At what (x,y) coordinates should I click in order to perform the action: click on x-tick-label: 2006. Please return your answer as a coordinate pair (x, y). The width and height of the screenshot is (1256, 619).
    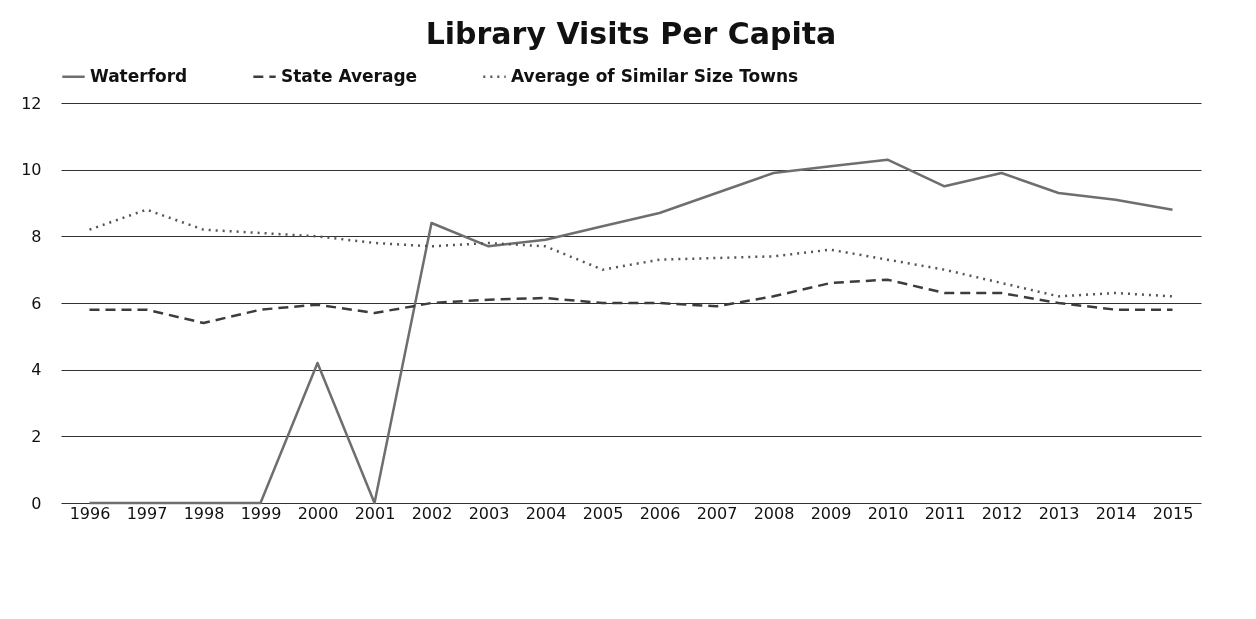
    Looking at the image, I should click on (660, 513).